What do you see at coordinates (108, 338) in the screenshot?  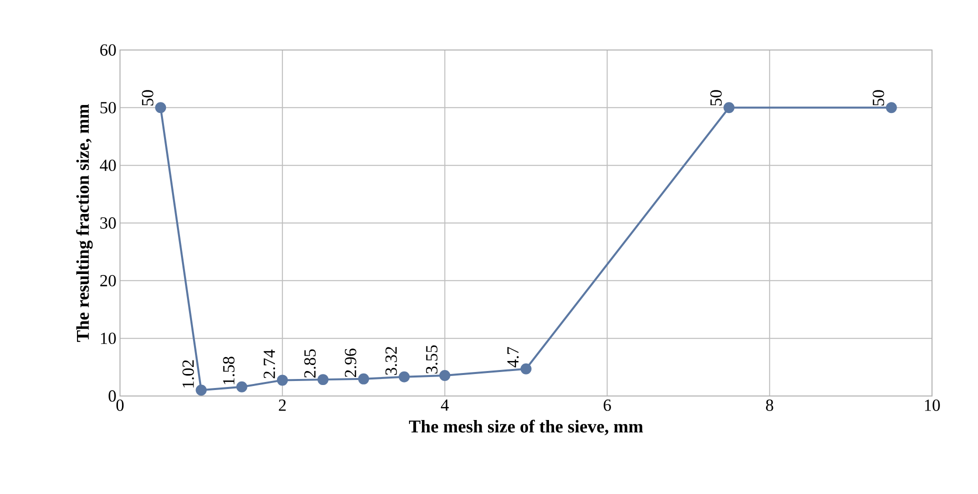 I see `y-tick-label: 10` at bounding box center [108, 338].